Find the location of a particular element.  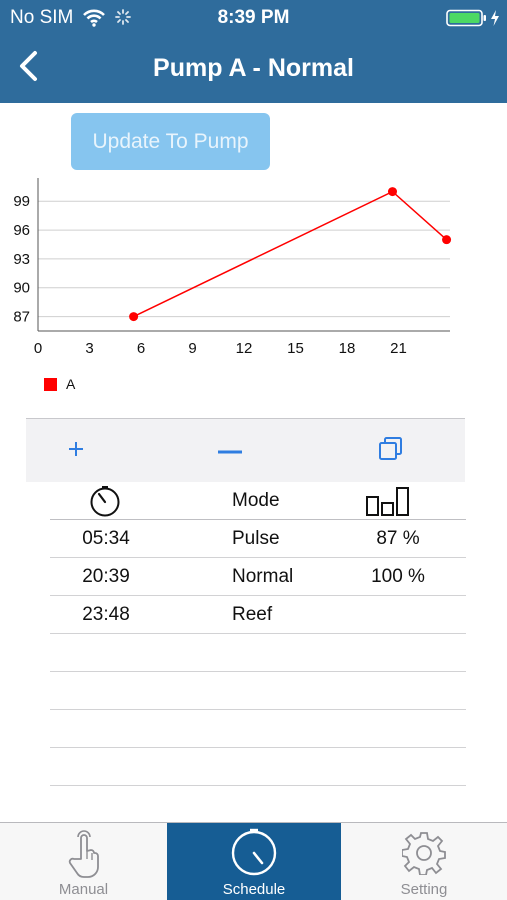

nav-bar: Pump A - Normal is located at coordinates (253, 69).